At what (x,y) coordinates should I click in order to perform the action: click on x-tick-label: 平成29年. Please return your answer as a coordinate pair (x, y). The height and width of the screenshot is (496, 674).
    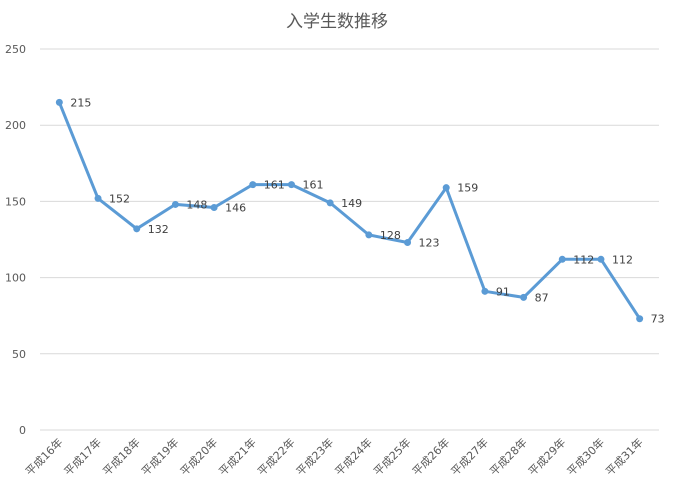
    Looking at the image, I should click on (546, 456).